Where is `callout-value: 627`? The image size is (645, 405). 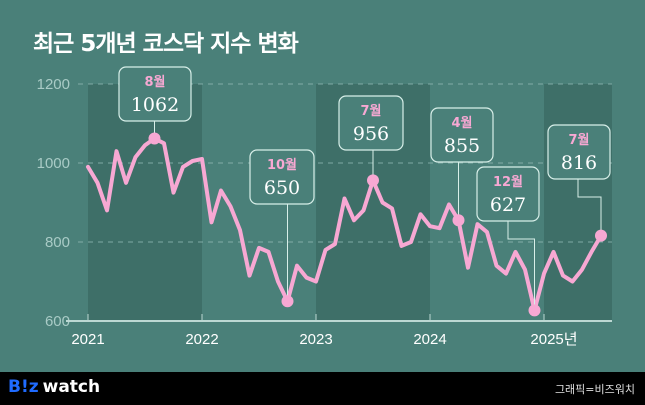 callout-value: 627 is located at coordinates (508, 205).